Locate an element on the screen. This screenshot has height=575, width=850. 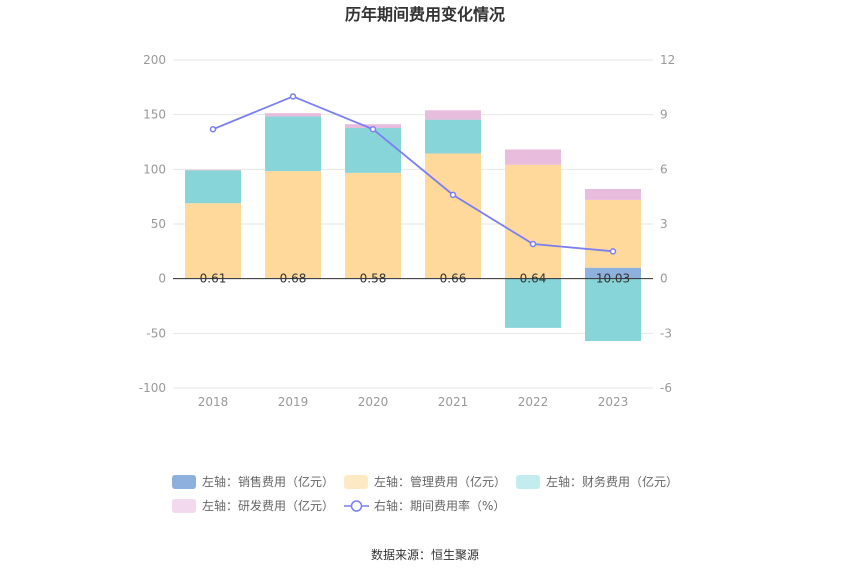
left-tick-label: 200 is located at coordinates (154, 60).